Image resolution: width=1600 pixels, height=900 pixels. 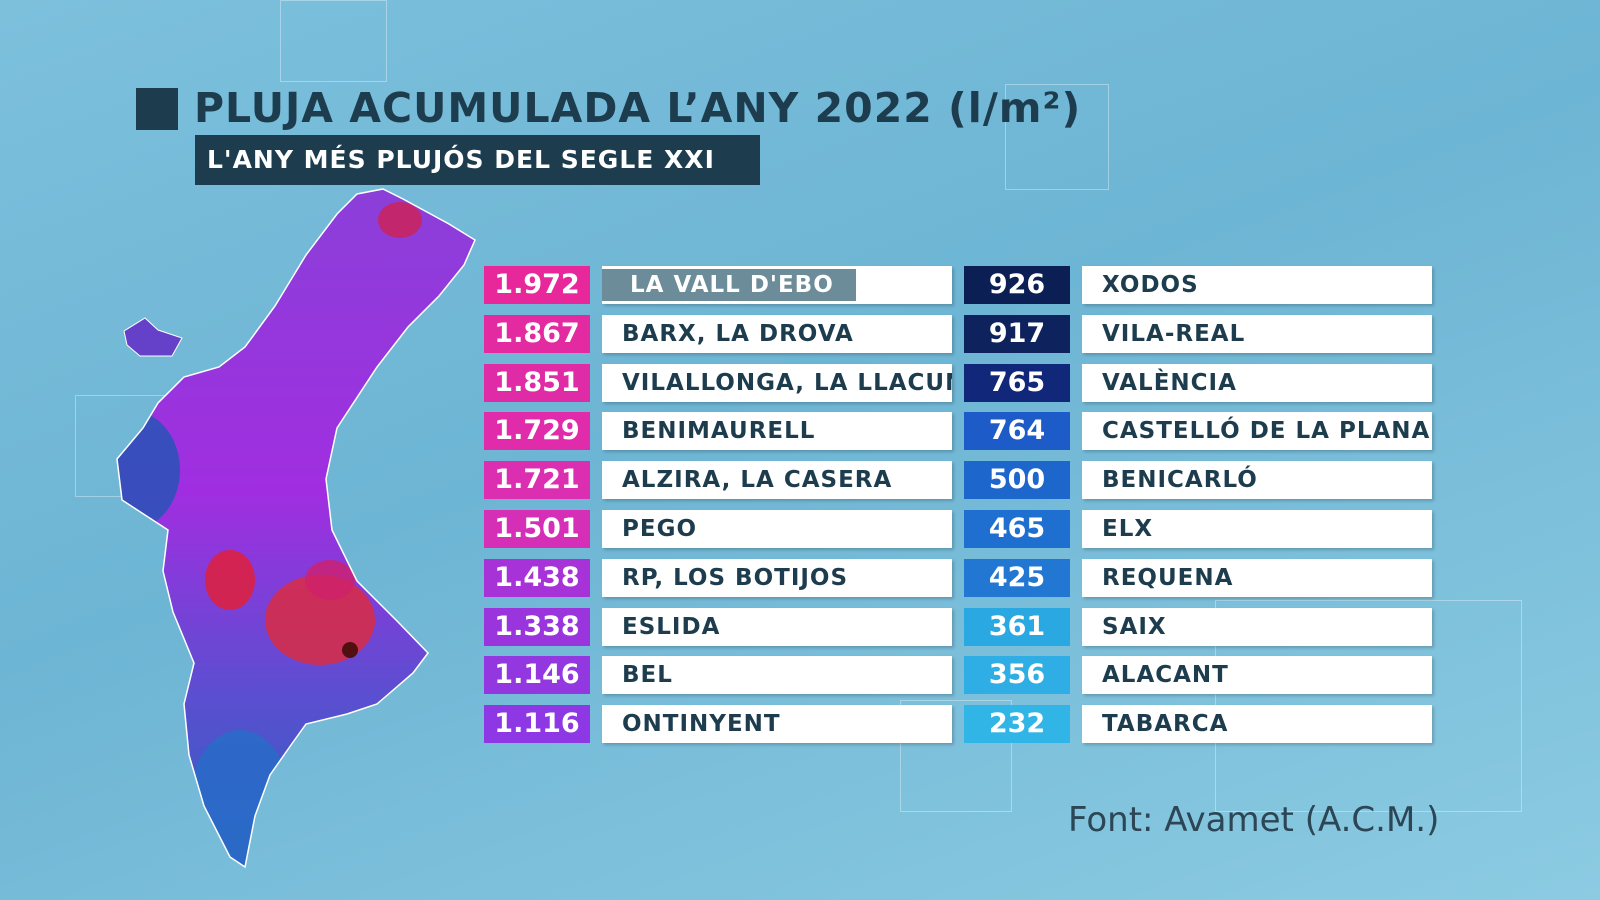 I want to click on rain-value: 425, so click(x=1017, y=577).